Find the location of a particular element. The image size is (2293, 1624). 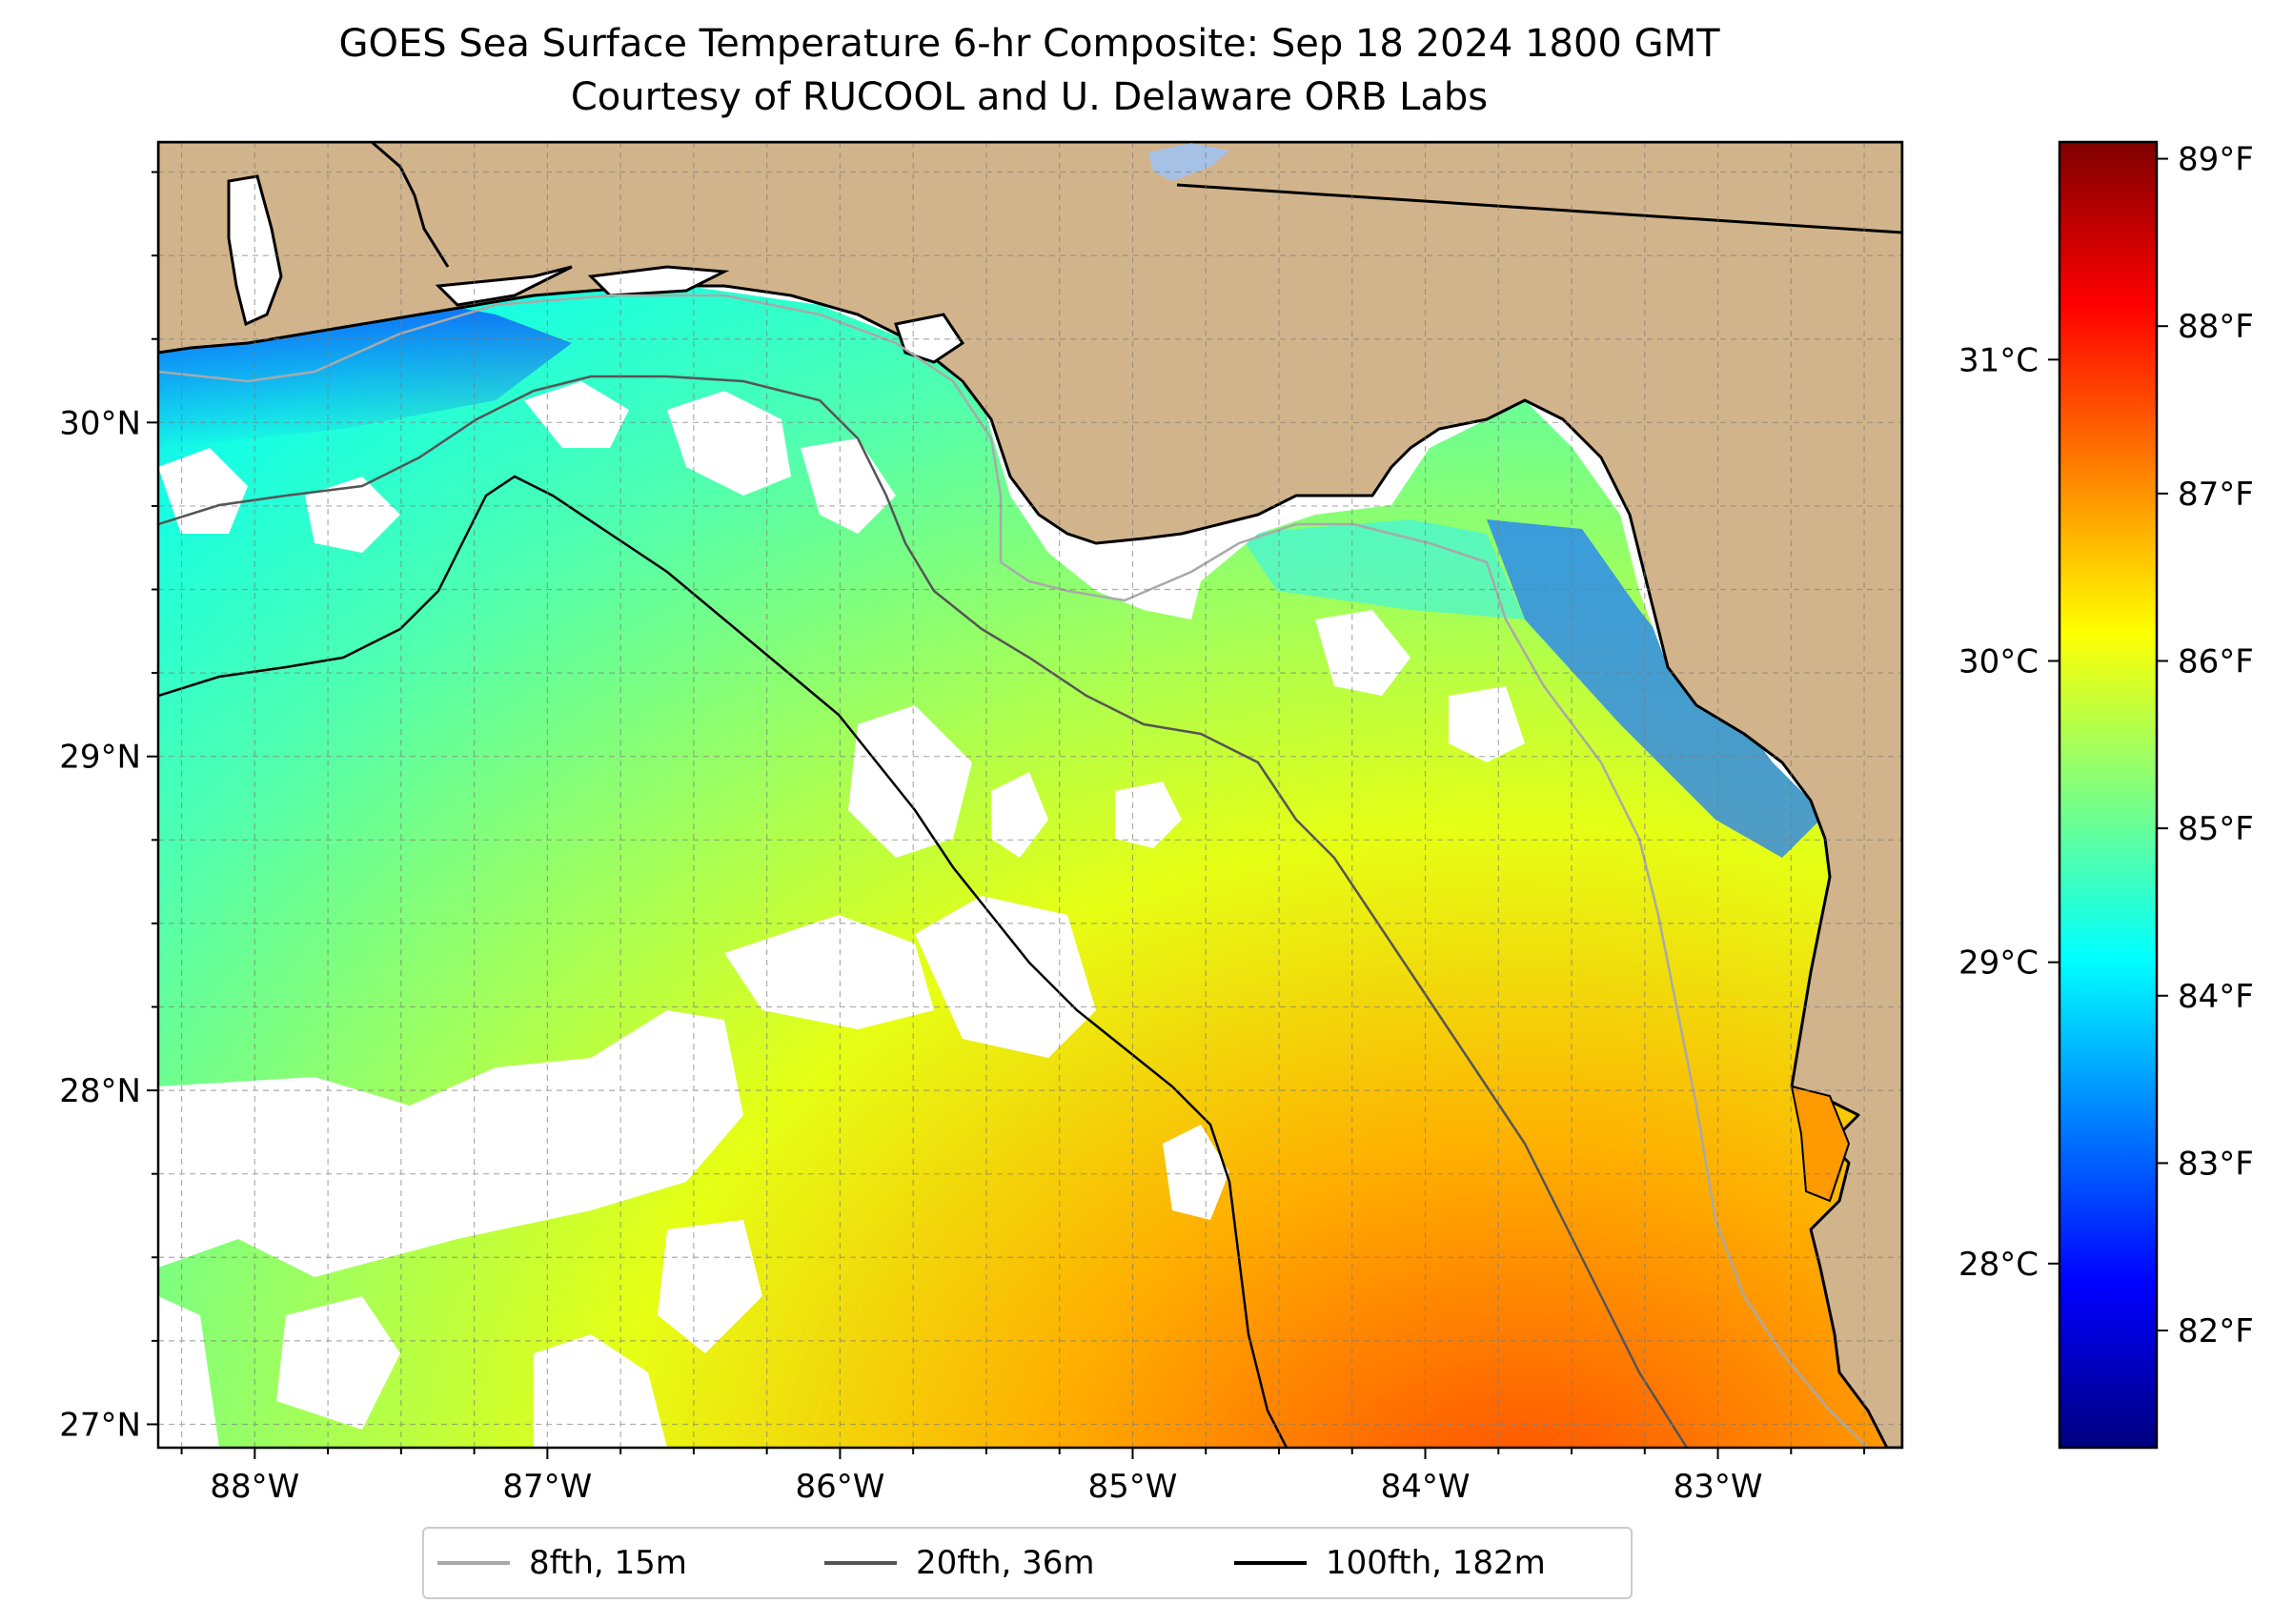

cb-f-tick-label: 82°F is located at coordinates (2216, 1331).